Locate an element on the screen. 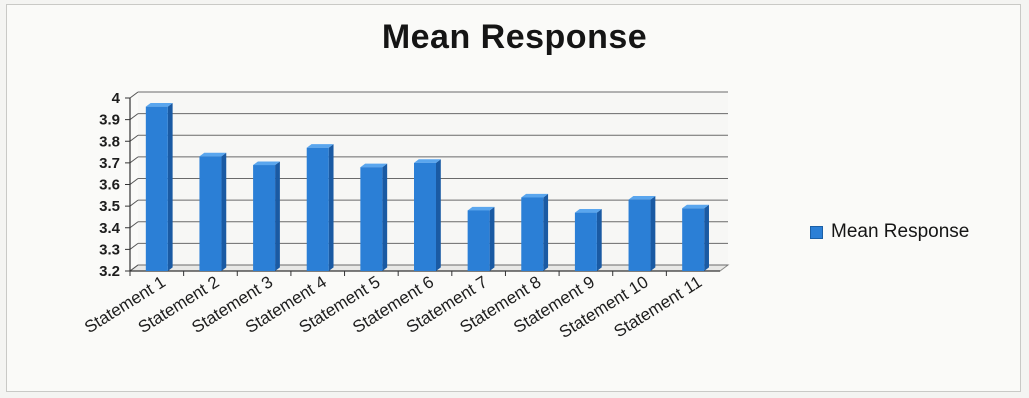 This screenshot has height=398, width=1029. legend: Mean Response is located at coordinates (889, 232).